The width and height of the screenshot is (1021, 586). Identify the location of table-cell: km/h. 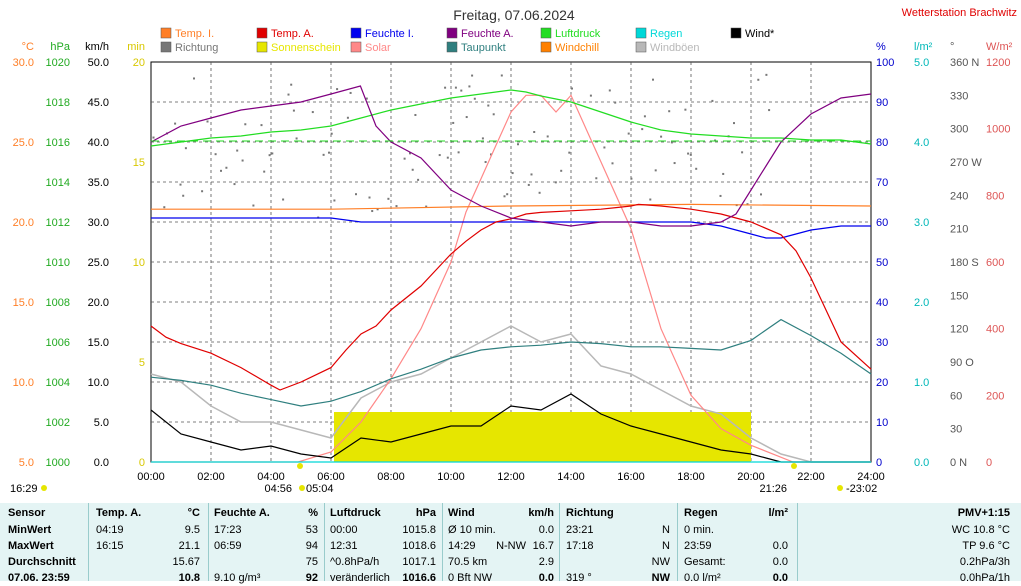
(541, 513).